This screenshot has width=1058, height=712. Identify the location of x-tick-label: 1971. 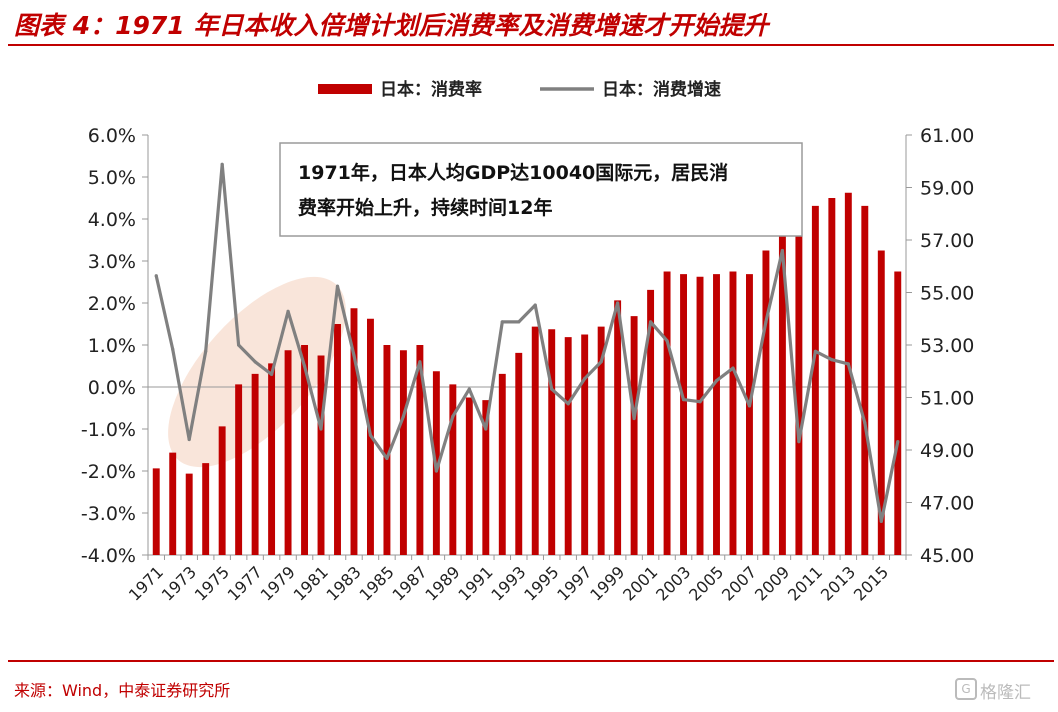
(146, 583).